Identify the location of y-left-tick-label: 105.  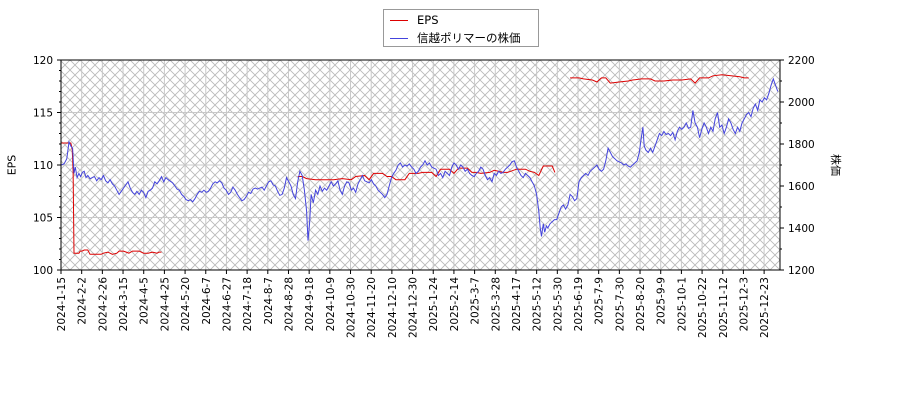
(43, 219).